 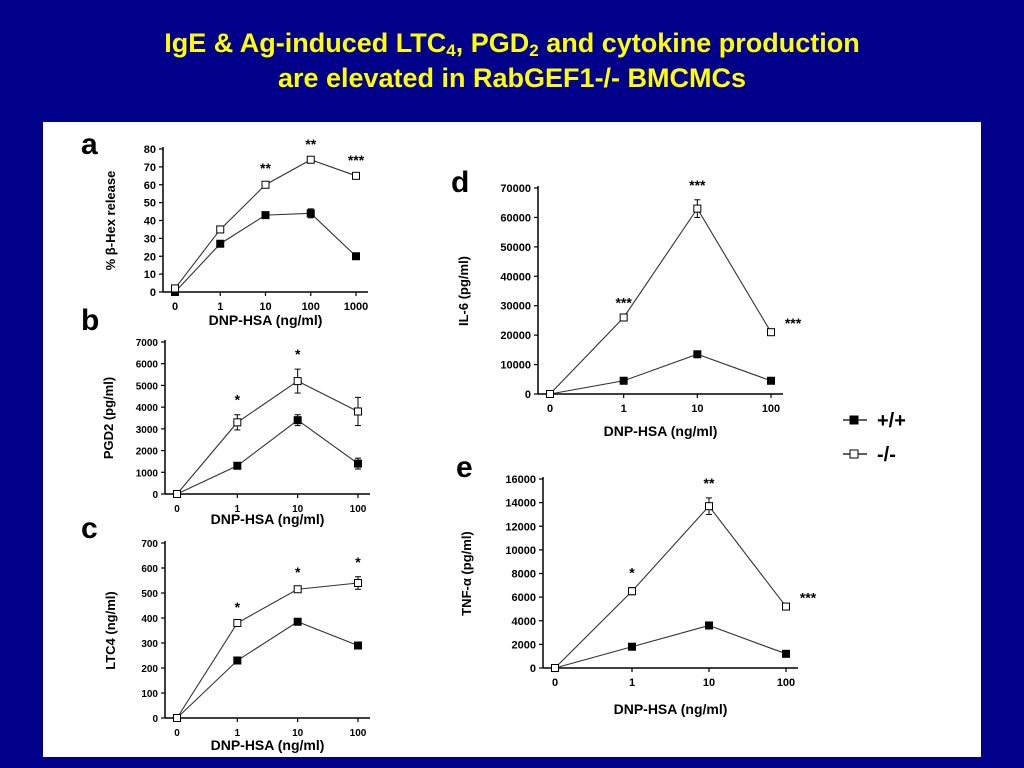 What do you see at coordinates (515, 336) in the screenshot?
I see `y-tick-label: 20000` at bounding box center [515, 336].